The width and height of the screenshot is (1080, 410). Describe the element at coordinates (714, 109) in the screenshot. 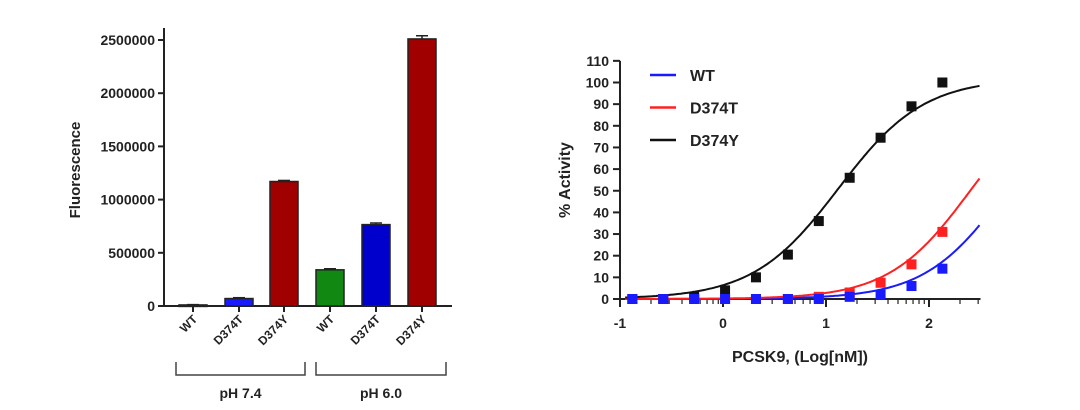

I see `legend-label: D374T` at that location.